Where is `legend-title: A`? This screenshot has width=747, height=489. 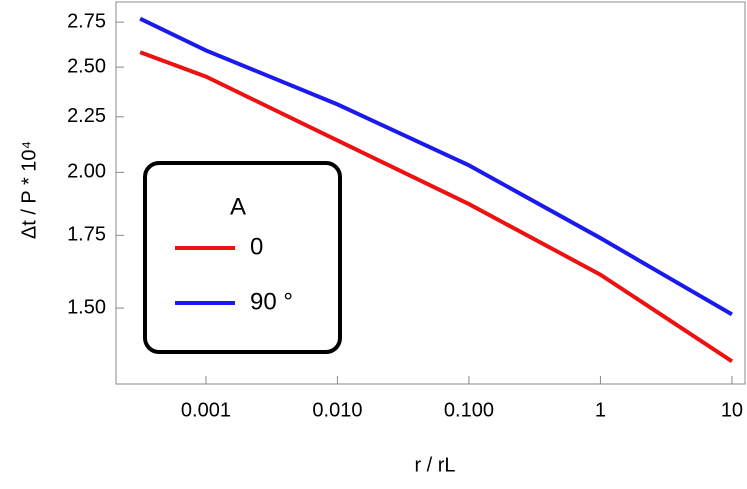
legend-title: A is located at coordinates (238, 206).